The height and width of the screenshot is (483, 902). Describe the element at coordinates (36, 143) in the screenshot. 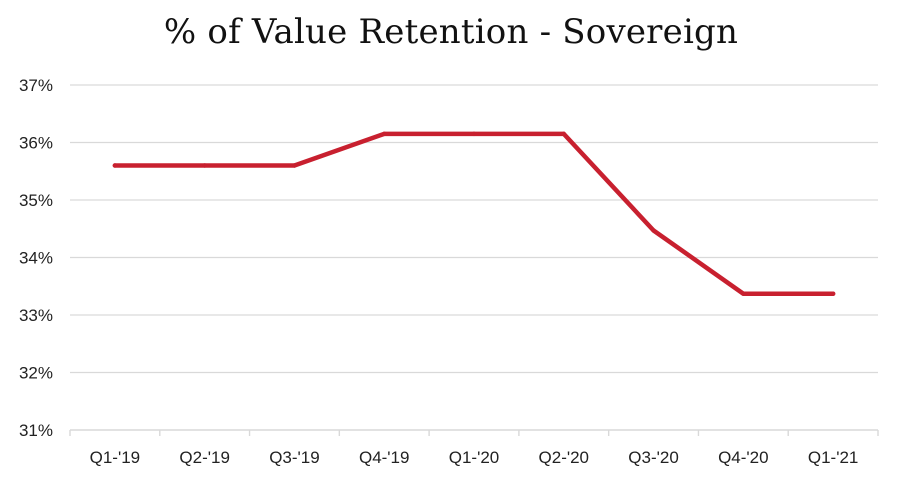

I see `y-tick-label: 36%` at that location.